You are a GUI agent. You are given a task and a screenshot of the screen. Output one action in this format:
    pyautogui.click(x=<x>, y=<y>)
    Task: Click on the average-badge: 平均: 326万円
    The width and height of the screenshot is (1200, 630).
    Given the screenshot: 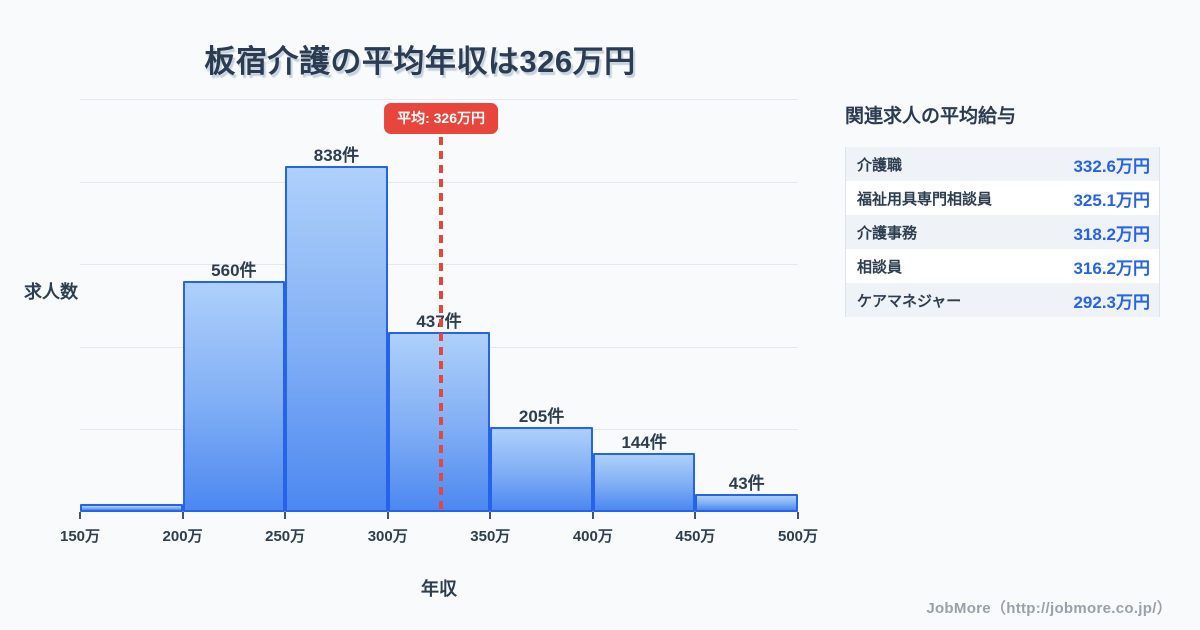 What is the action you would take?
    pyautogui.click(x=441, y=118)
    